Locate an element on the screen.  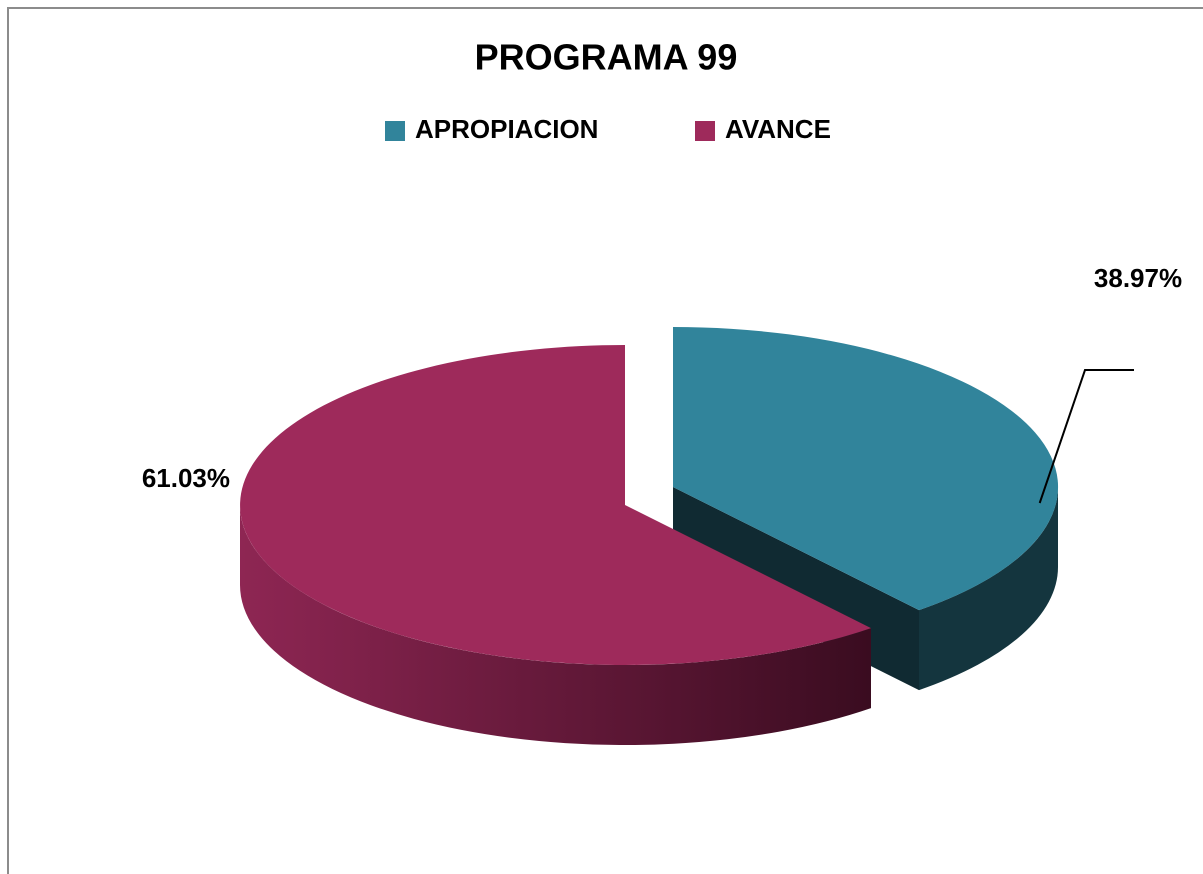
data-label: 38.97% is located at coordinates (1138, 278).